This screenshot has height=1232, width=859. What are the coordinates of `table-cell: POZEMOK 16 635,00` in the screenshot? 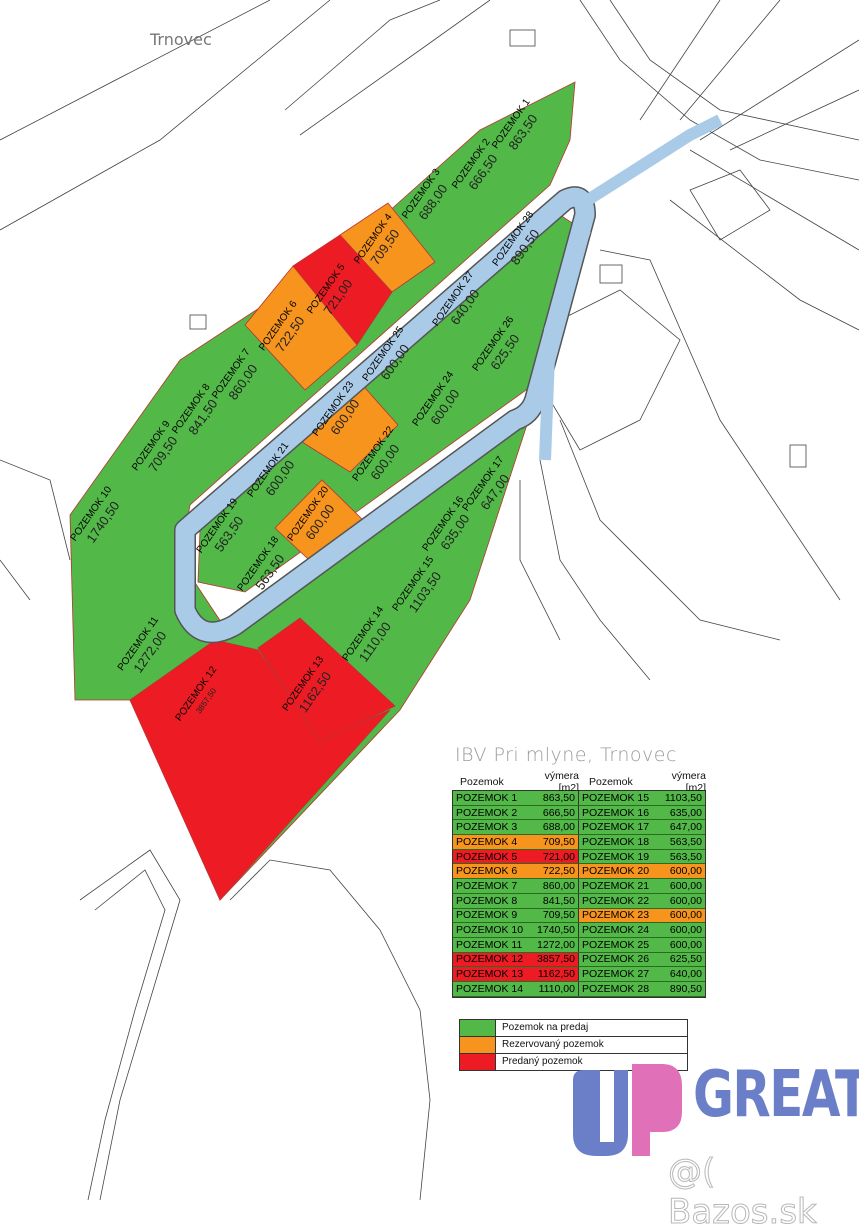 It's located at (642, 812).